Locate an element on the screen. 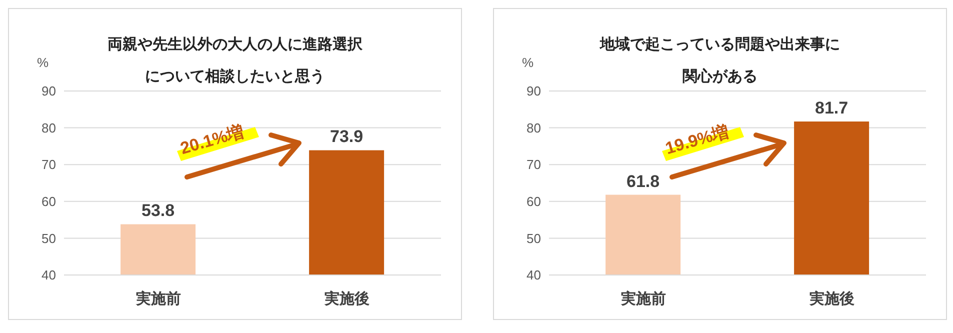  chart-title: 地域で起こっている問題や出来事に関心がある is located at coordinates (719, 61).